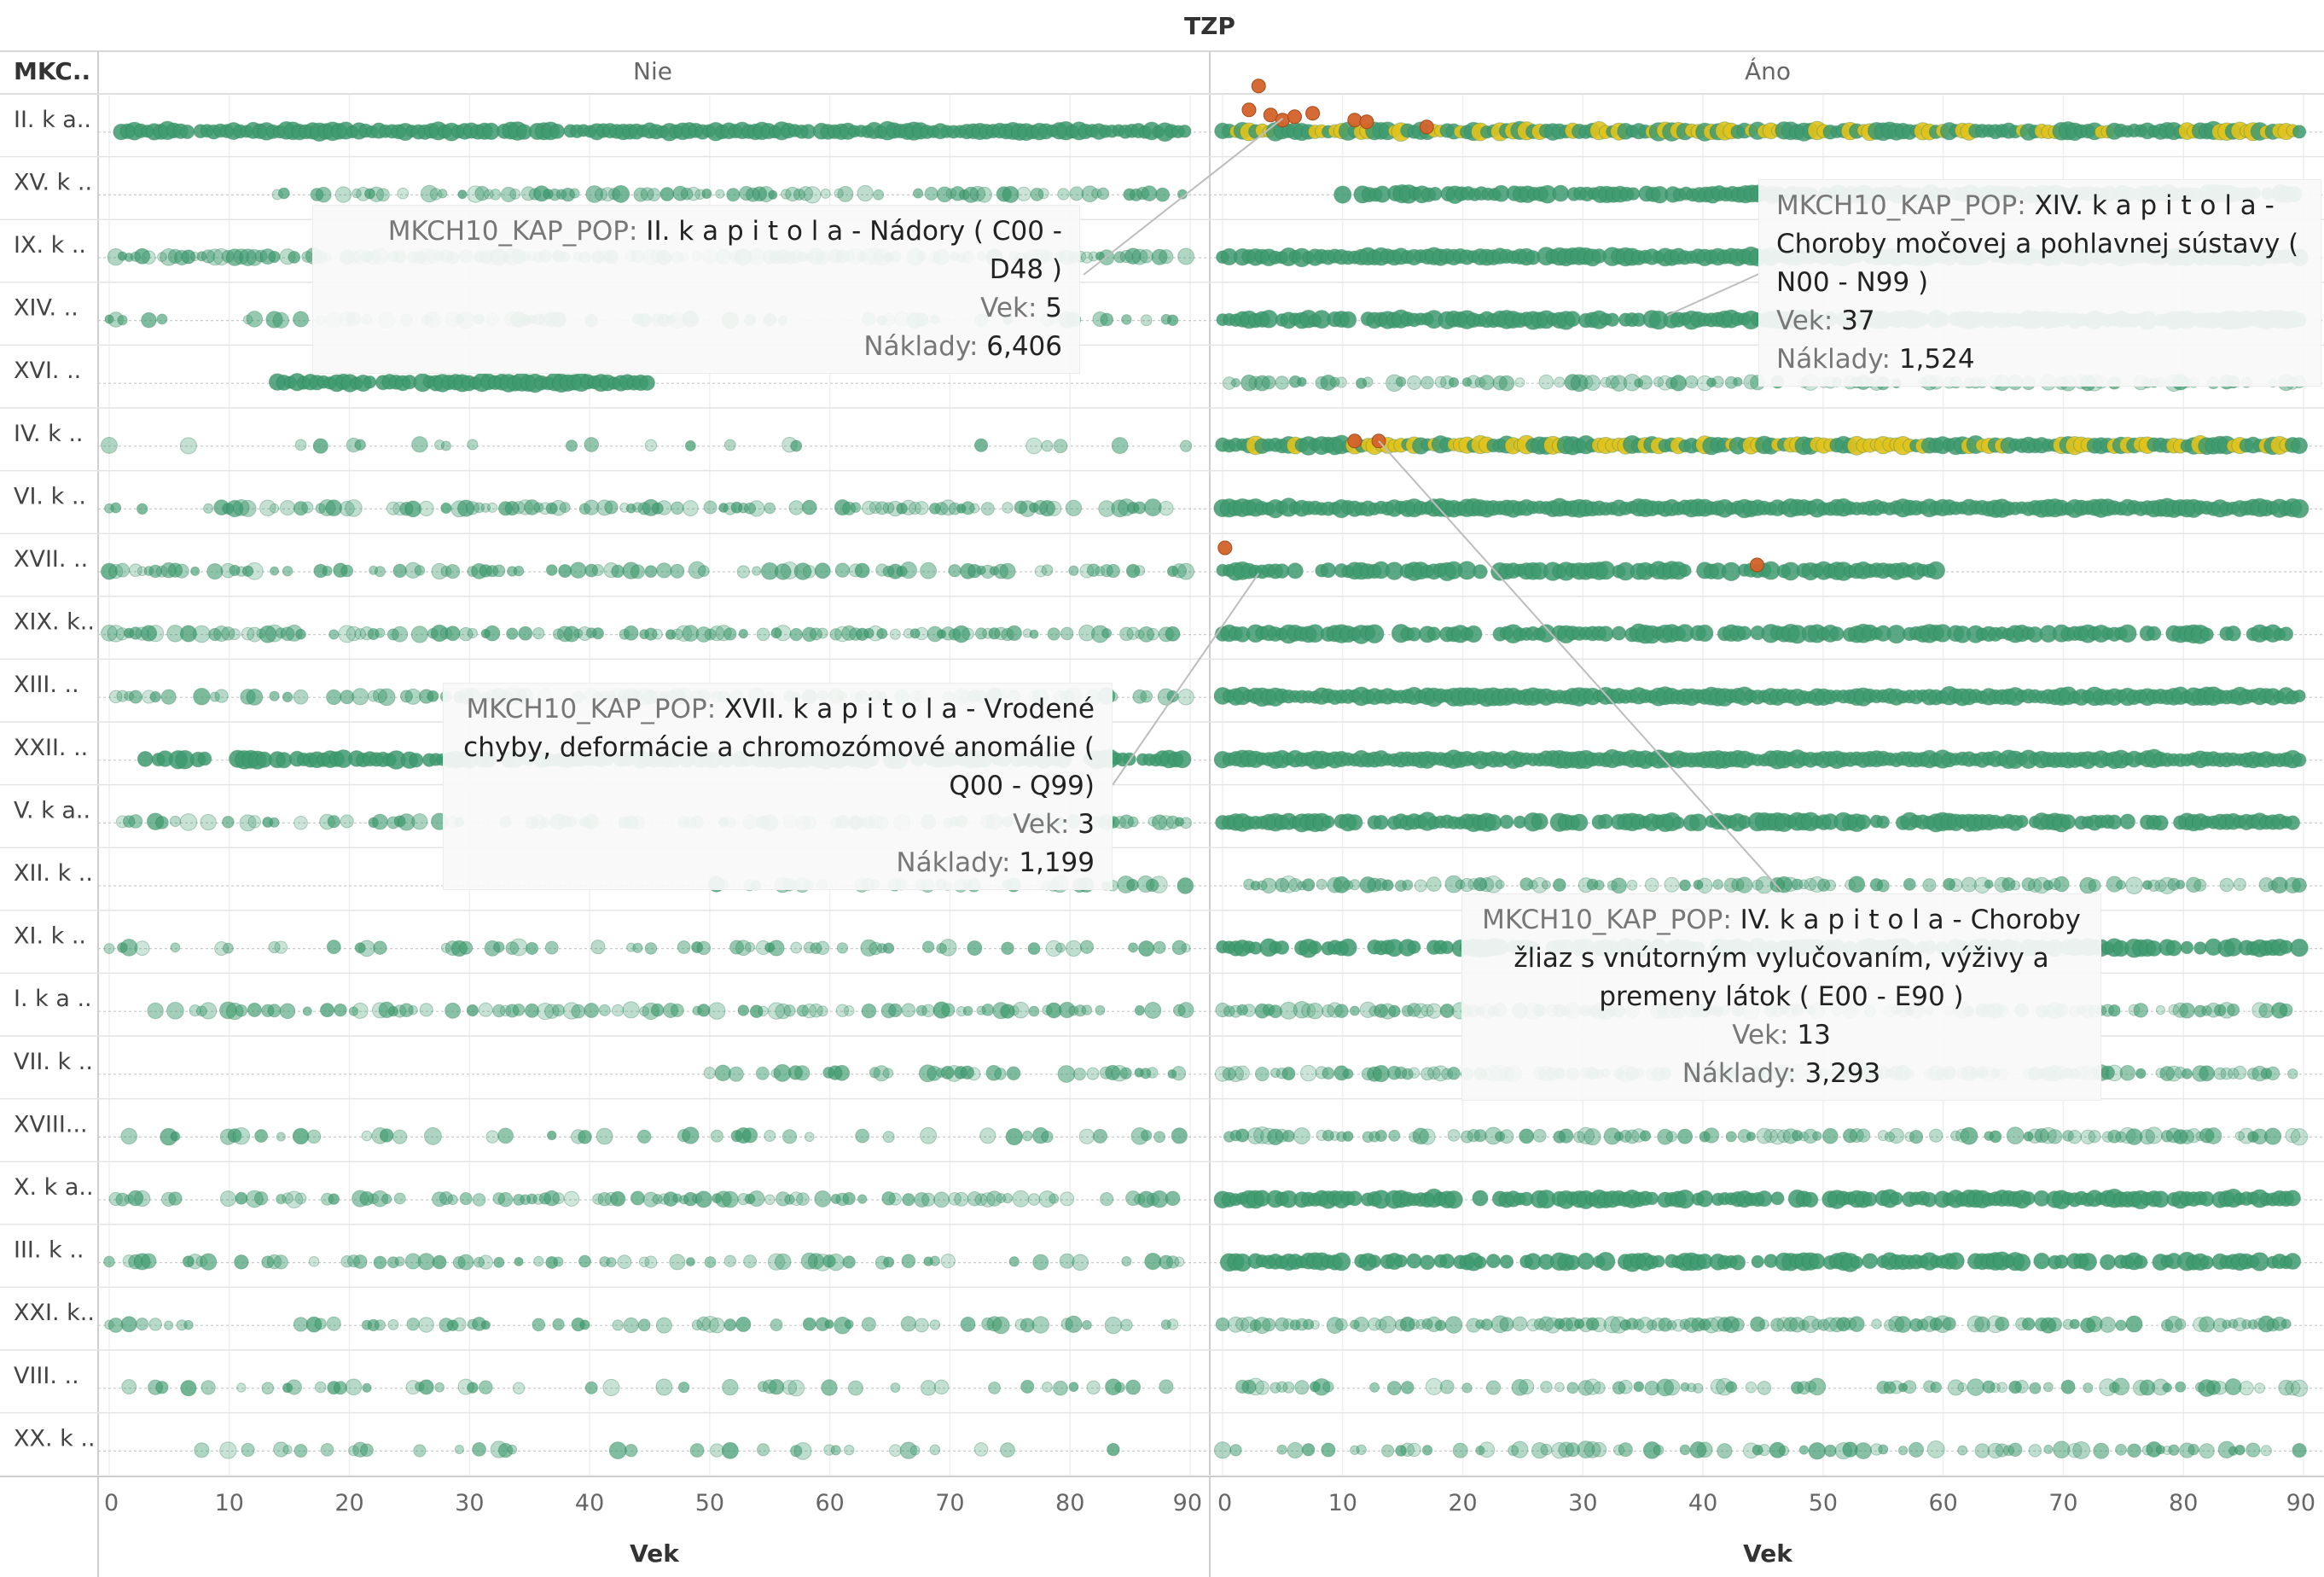  Describe the element at coordinates (1760, 1035) in the screenshot. I see `tooltip-key: Vek:` at that location.